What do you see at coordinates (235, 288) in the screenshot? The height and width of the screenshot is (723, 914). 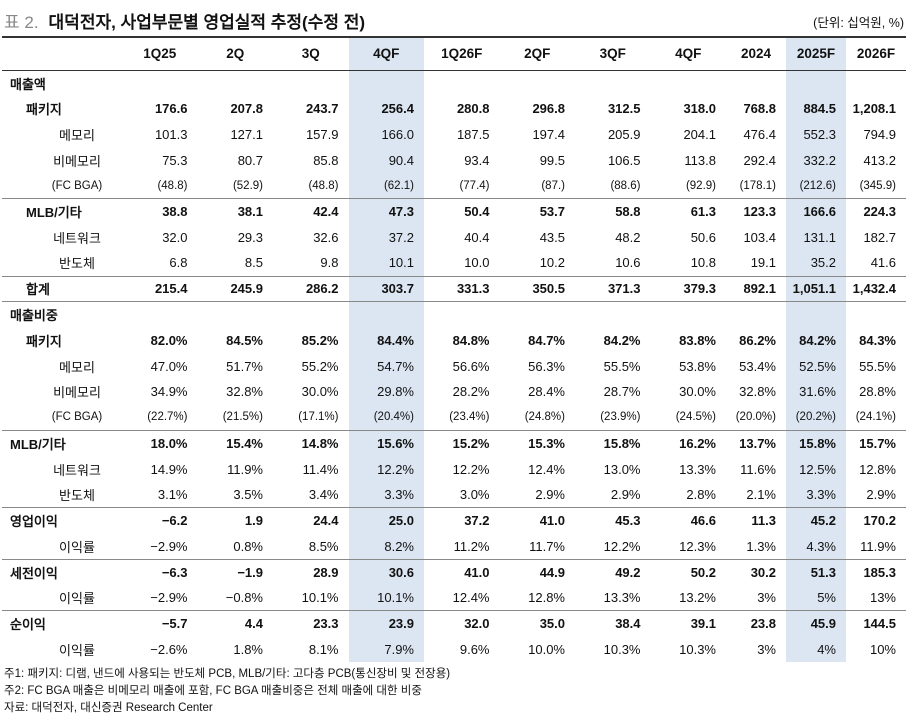 I see `value-cell: 245.9` at bounding box center [235, 288].